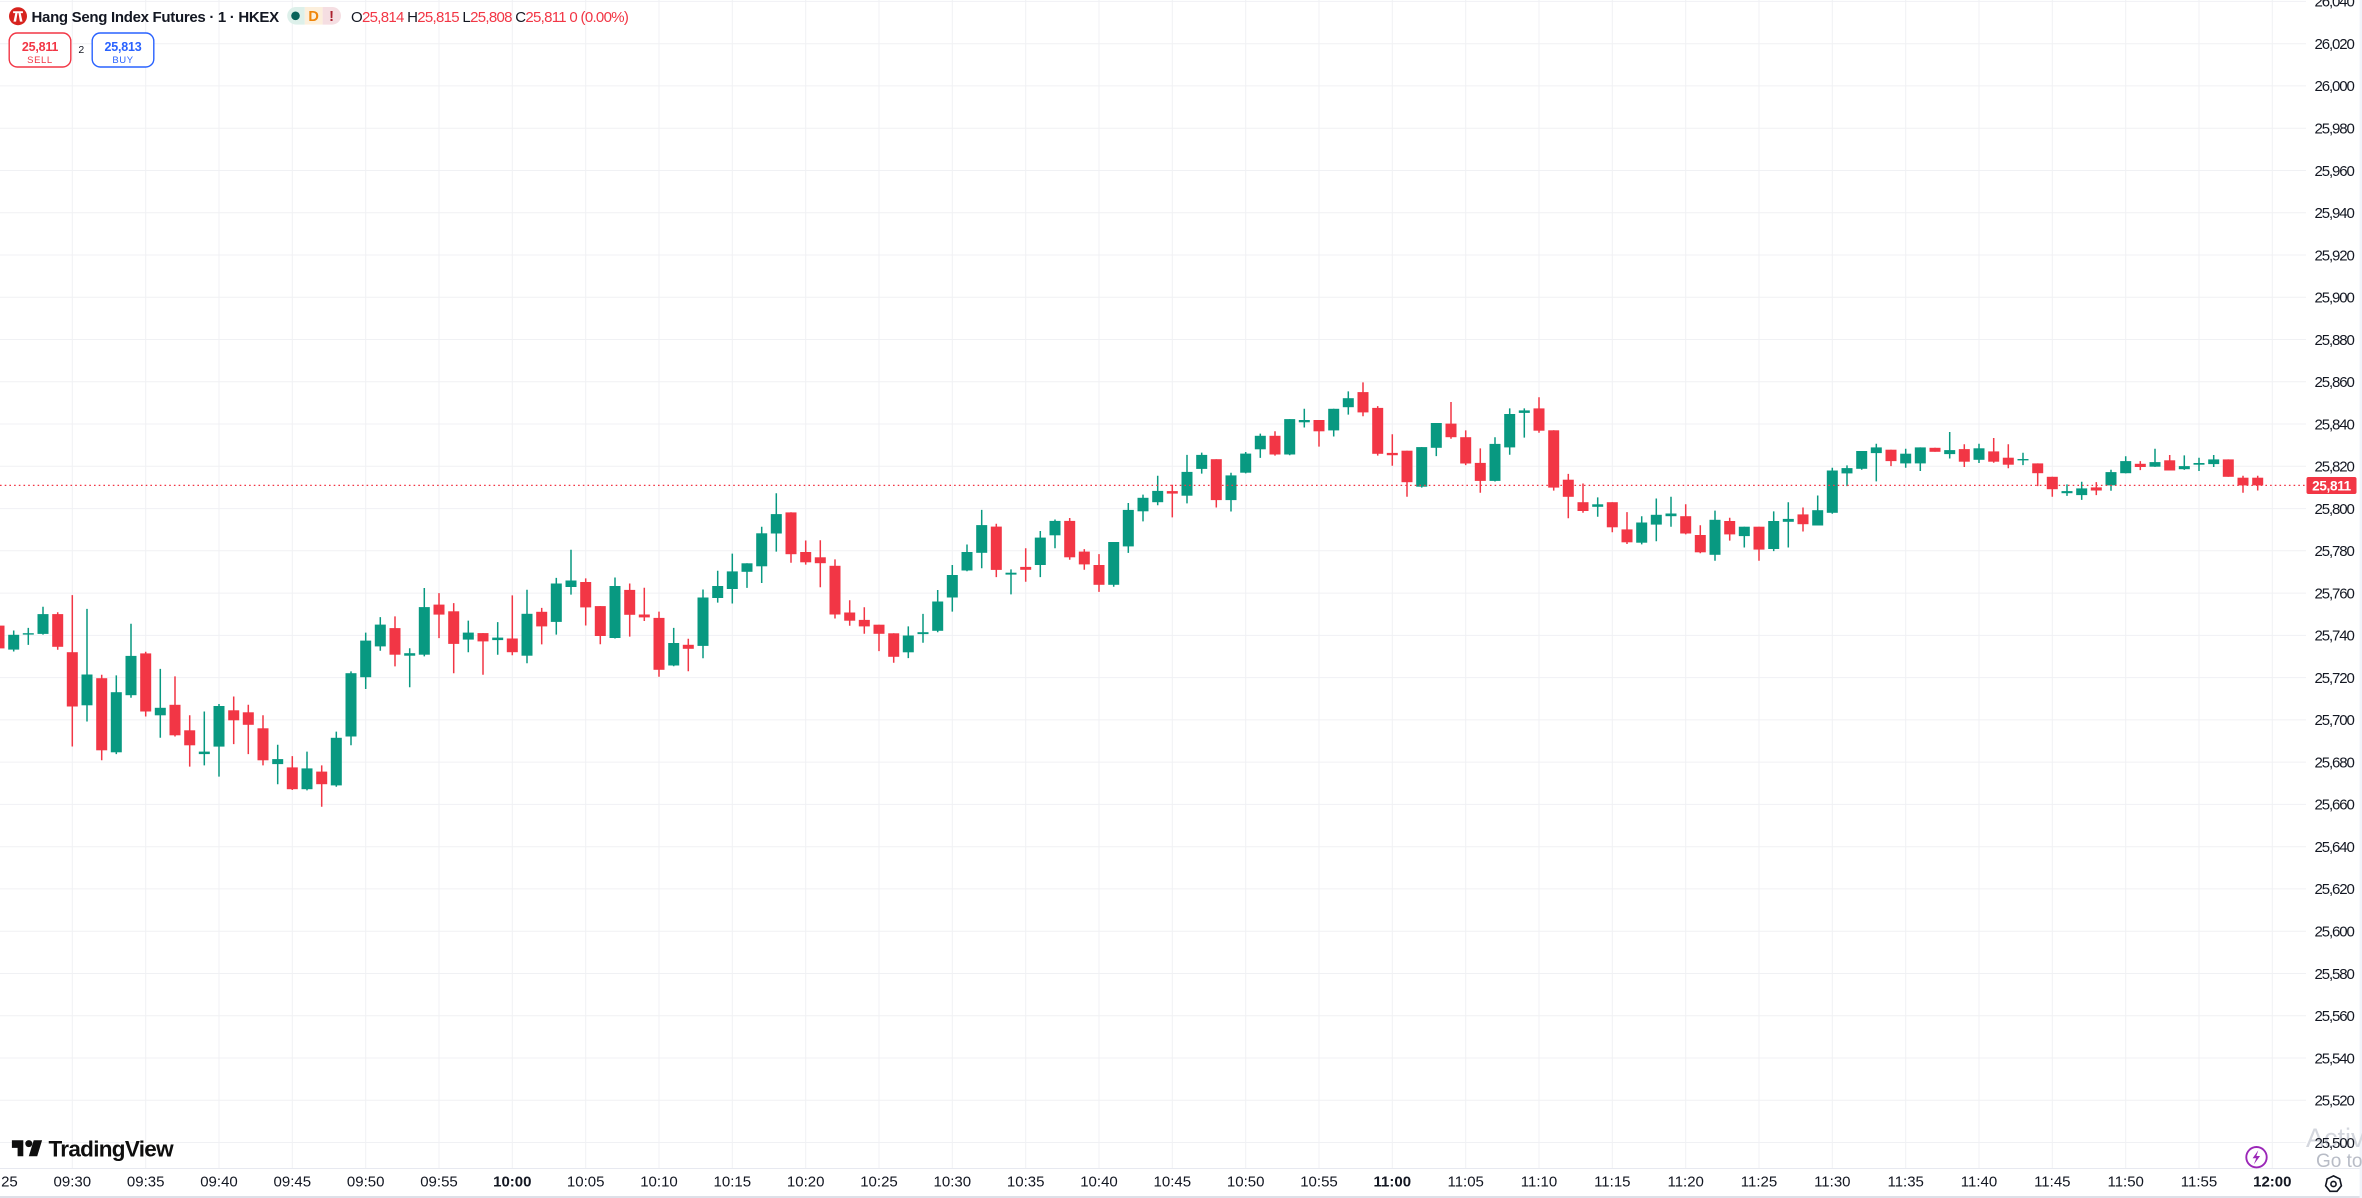  Describe the element at coordinates (313, 17) in the screenshot. I see `svg-text: D` at that location.